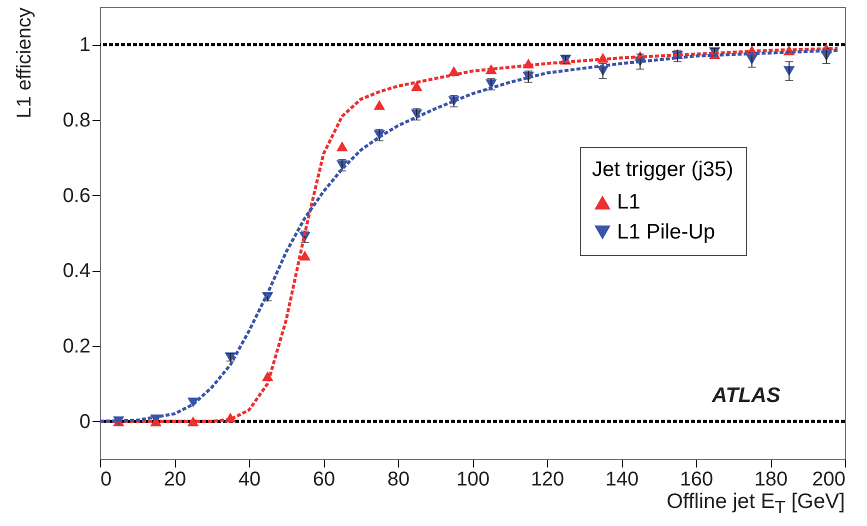 Image resolution: width=867 pixels, height=526 pixels. I want to click on x-tick-label: 140, so click(622, 479).